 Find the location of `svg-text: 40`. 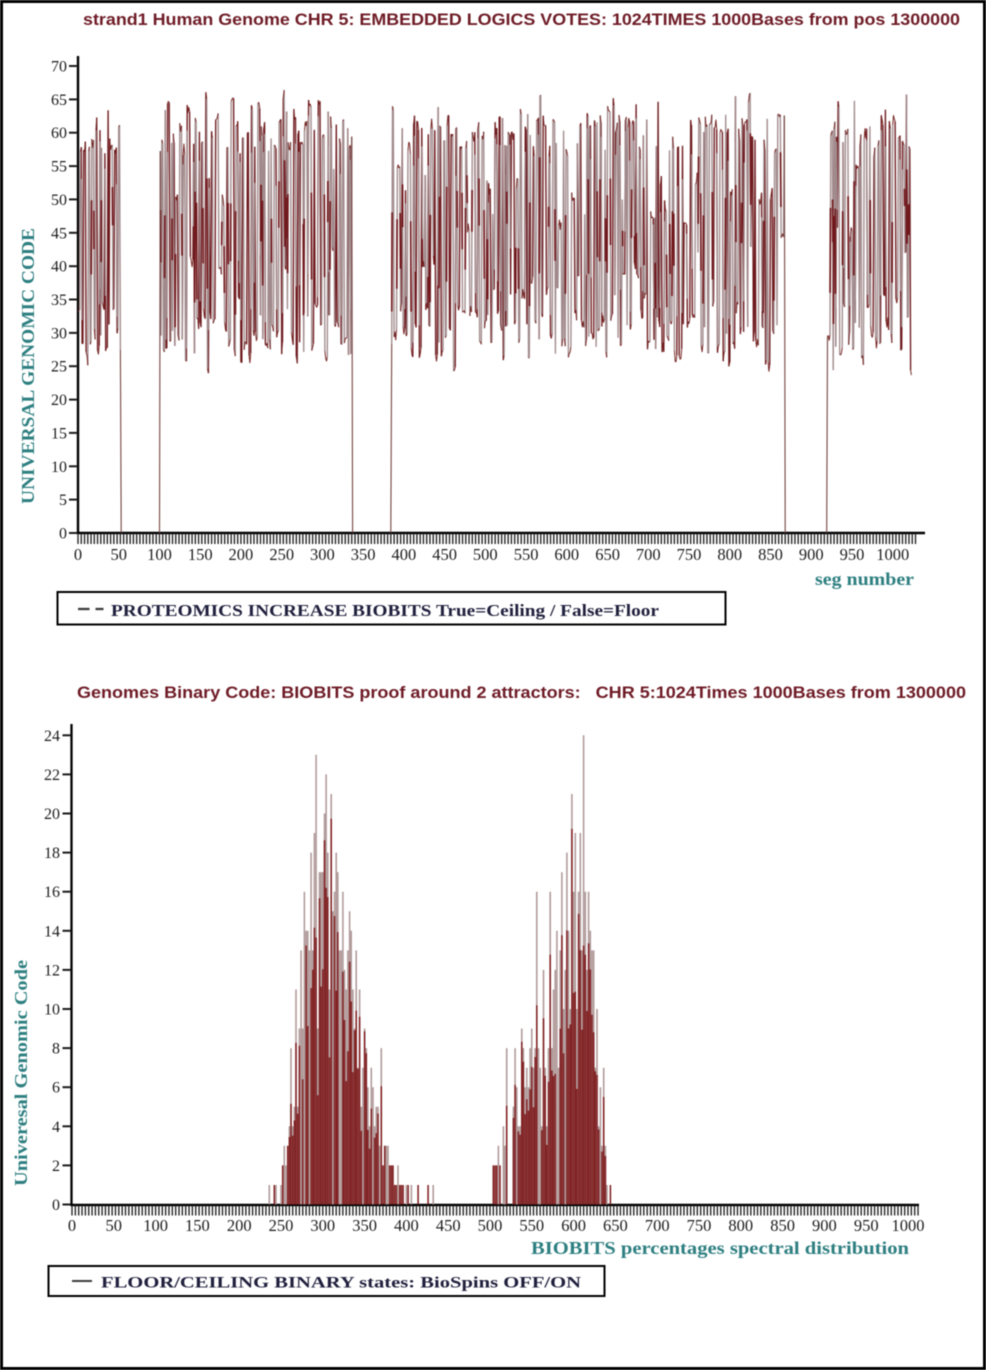

svg-text: 40 is located at coordinates (59, 267).